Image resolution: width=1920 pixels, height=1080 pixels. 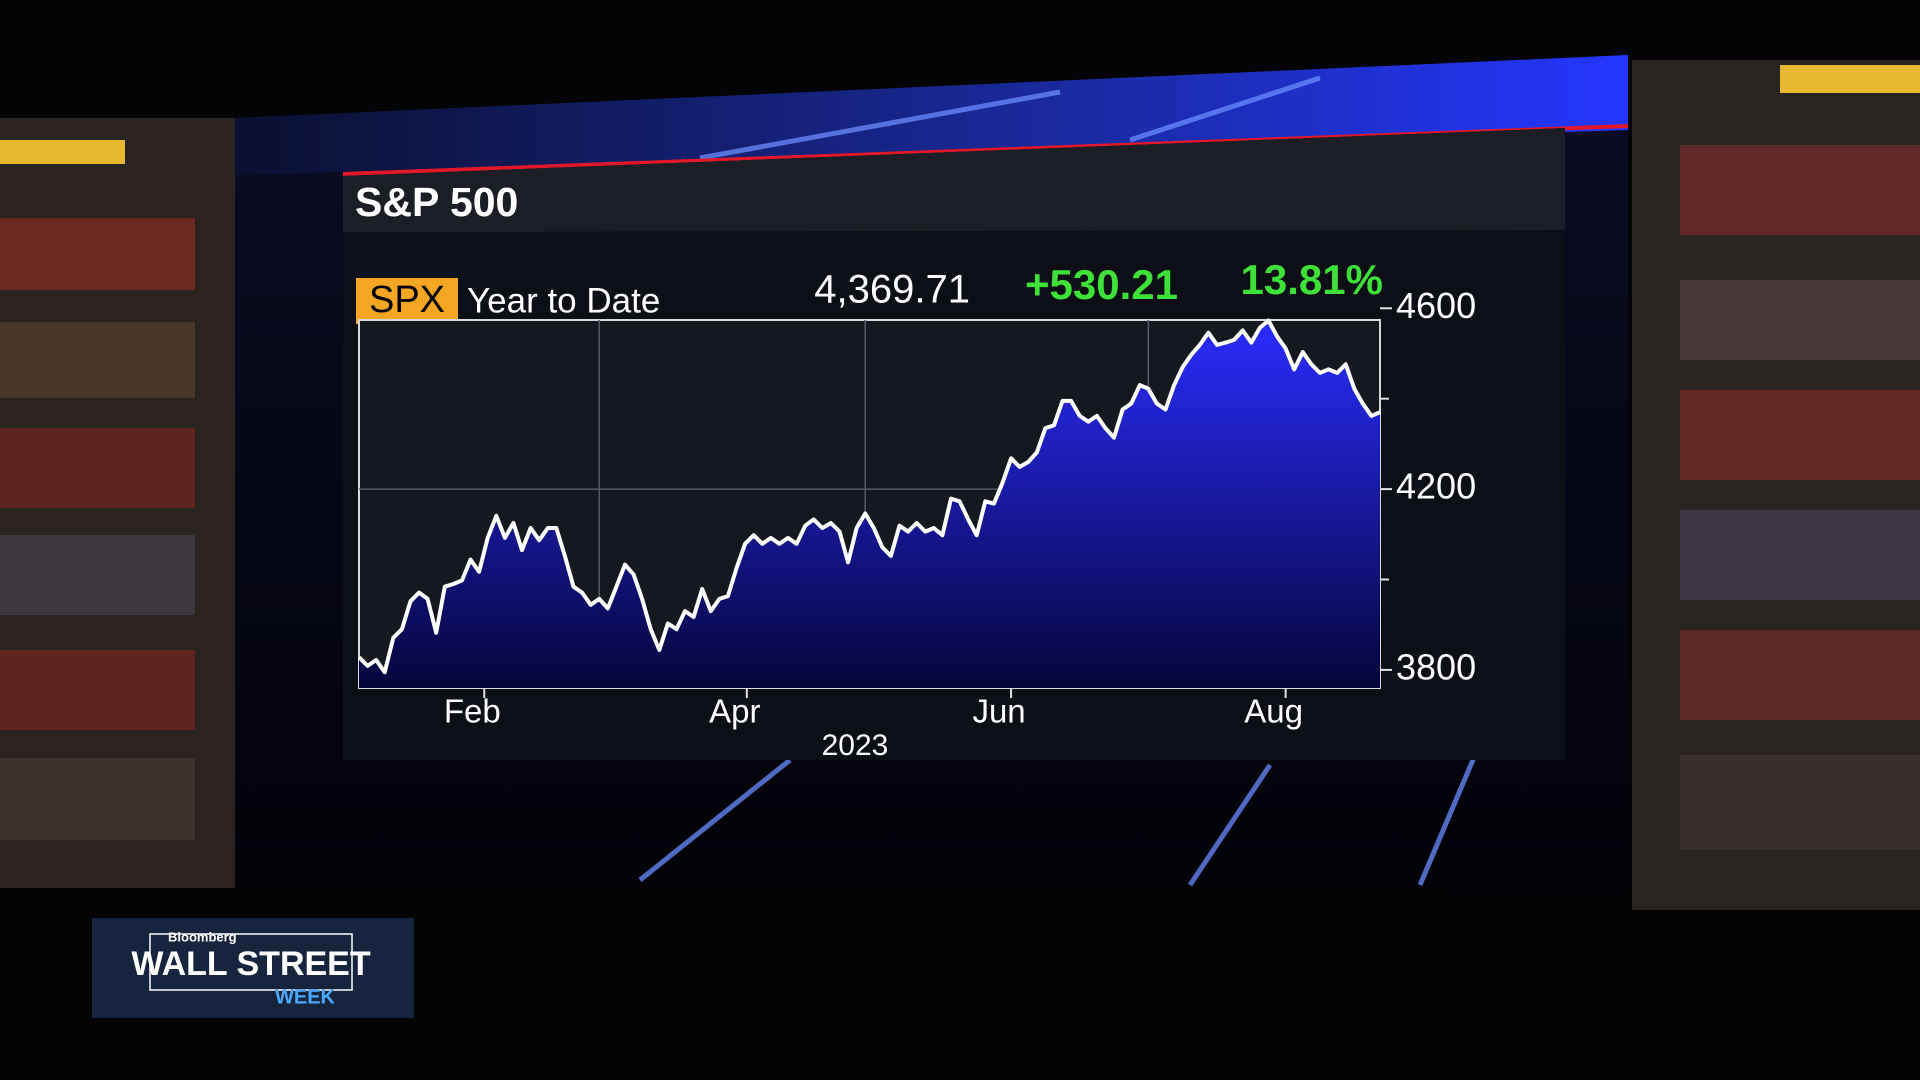 I want to click on pct-change: 13.81%, so click(x=1312, y=279).